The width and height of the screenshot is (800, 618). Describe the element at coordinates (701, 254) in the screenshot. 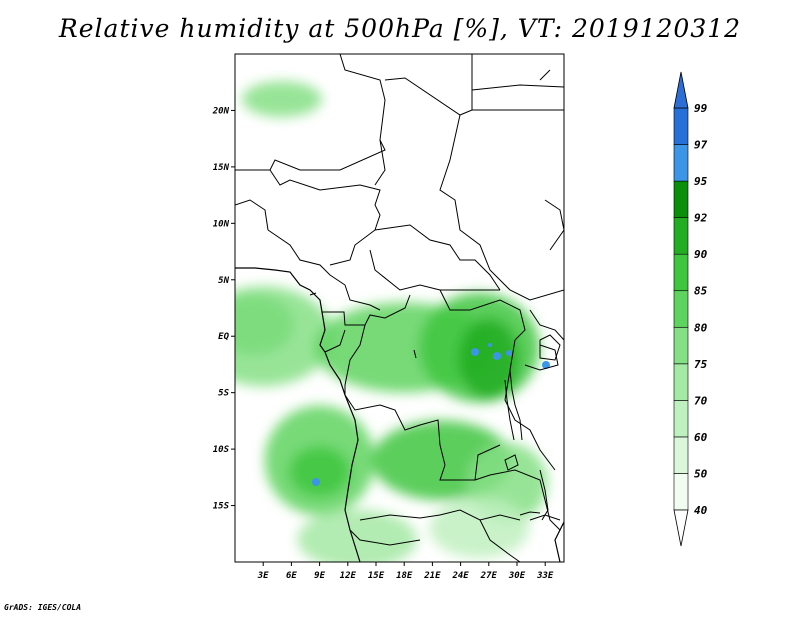

I see `colorbar-label: 90` at that location.